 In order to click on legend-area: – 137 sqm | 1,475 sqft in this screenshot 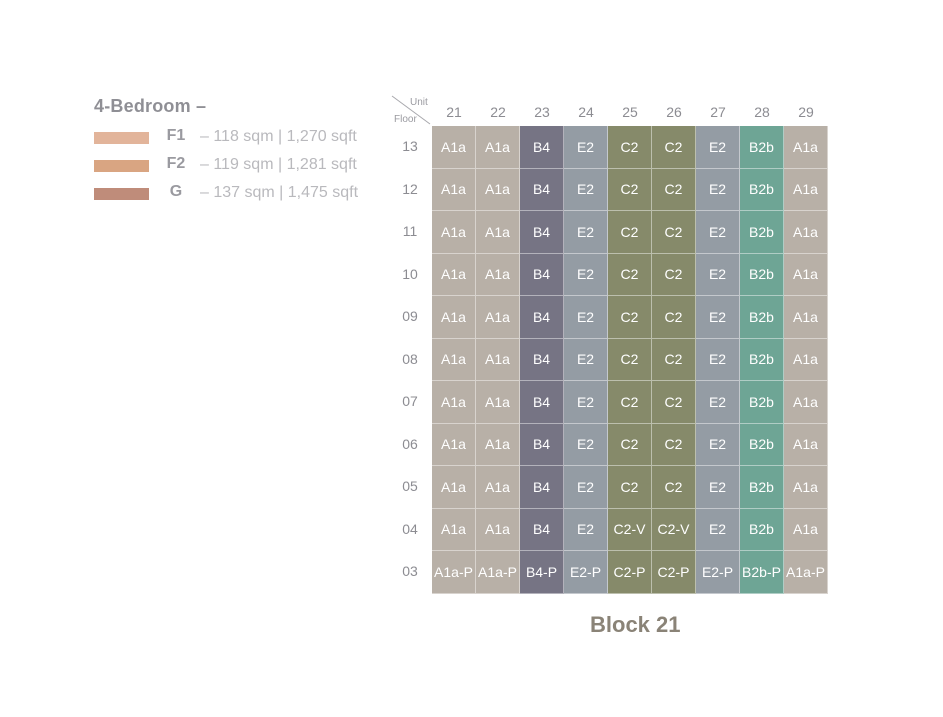, I will do `click(279, 192)`.